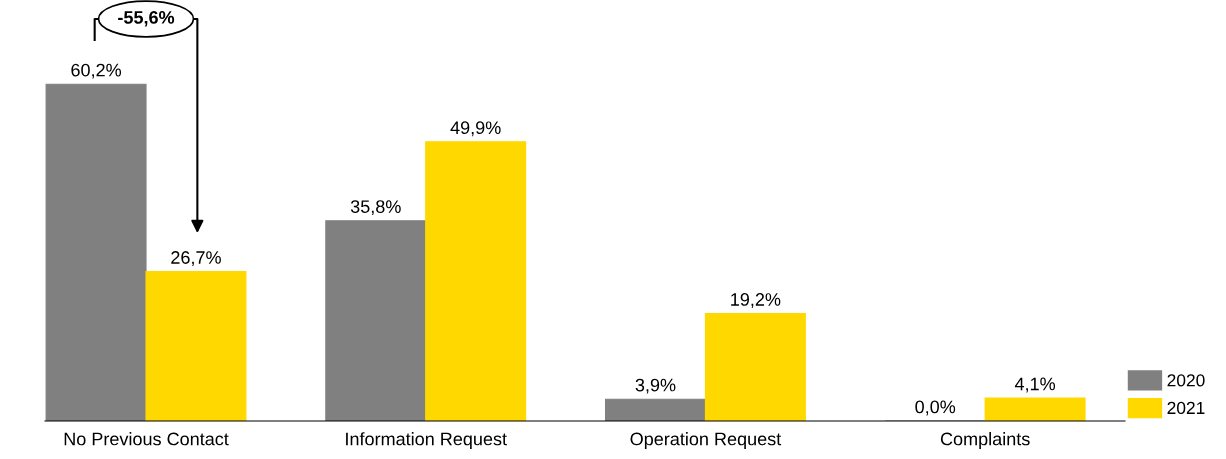 The image size is (1226, 459). I want to click on data-label: 49,9%, so click(475, 129).